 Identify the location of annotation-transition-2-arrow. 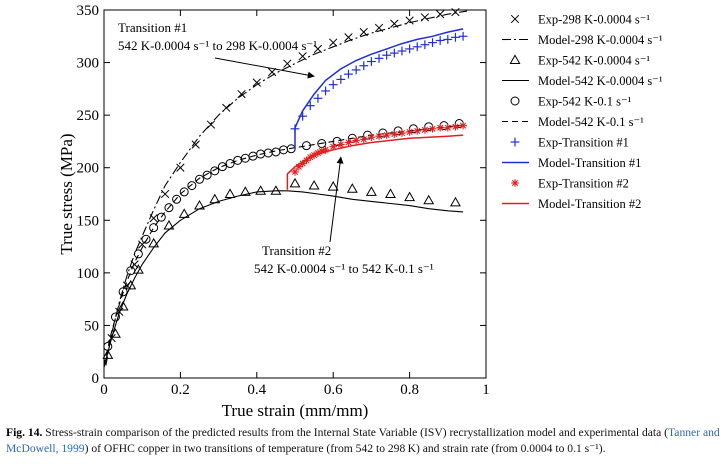
(336, 199).